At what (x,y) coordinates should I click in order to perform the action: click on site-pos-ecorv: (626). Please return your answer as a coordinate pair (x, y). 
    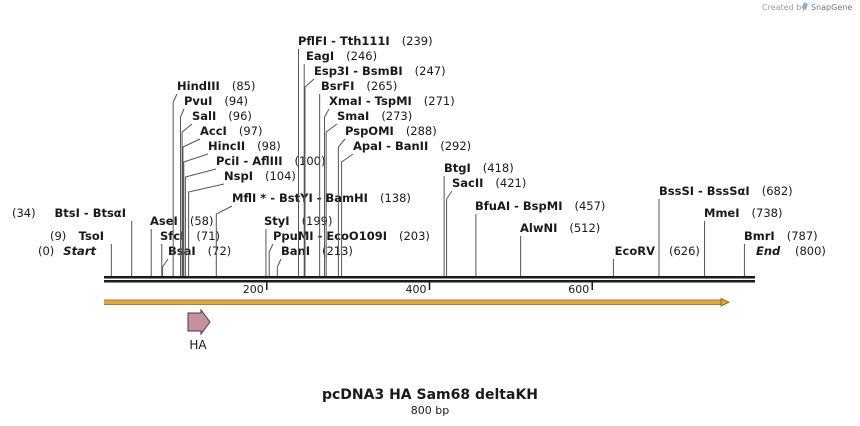
    Looking at the image, I should click on (684, 251).